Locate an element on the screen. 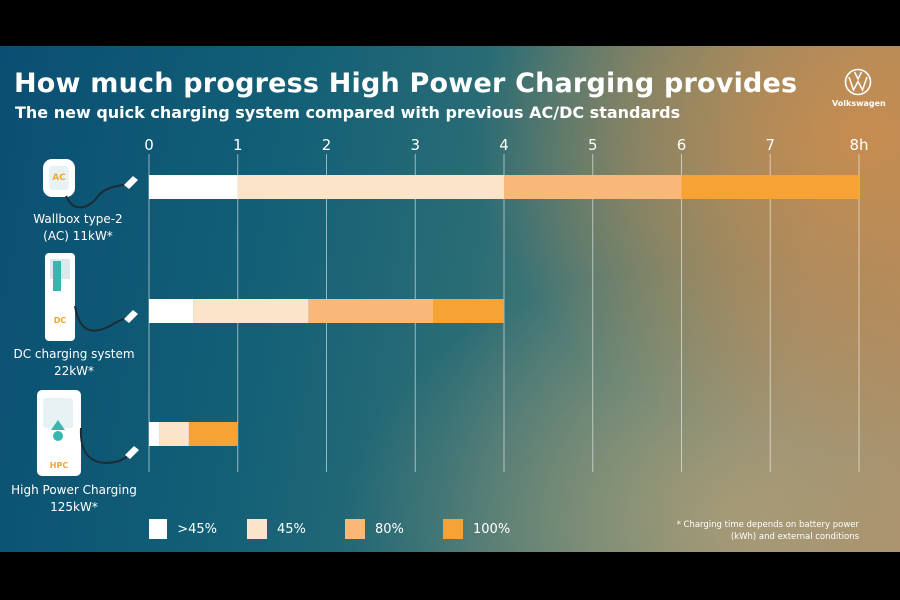 The height and width of the screenshot is (600, 900). station-spec: 125kW* is located at coordinates (74, 507).